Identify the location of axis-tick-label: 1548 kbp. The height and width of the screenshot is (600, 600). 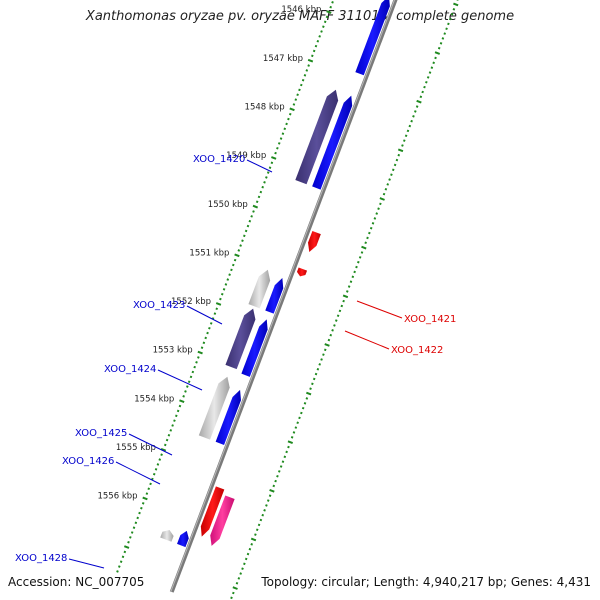
(265, 108).